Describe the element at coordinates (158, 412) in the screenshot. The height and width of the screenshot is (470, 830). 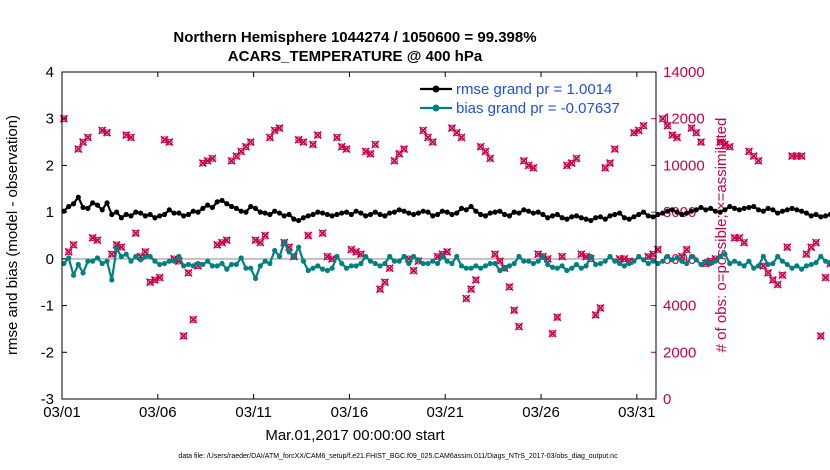
I see `x-tick-label: 03/06` at that location.